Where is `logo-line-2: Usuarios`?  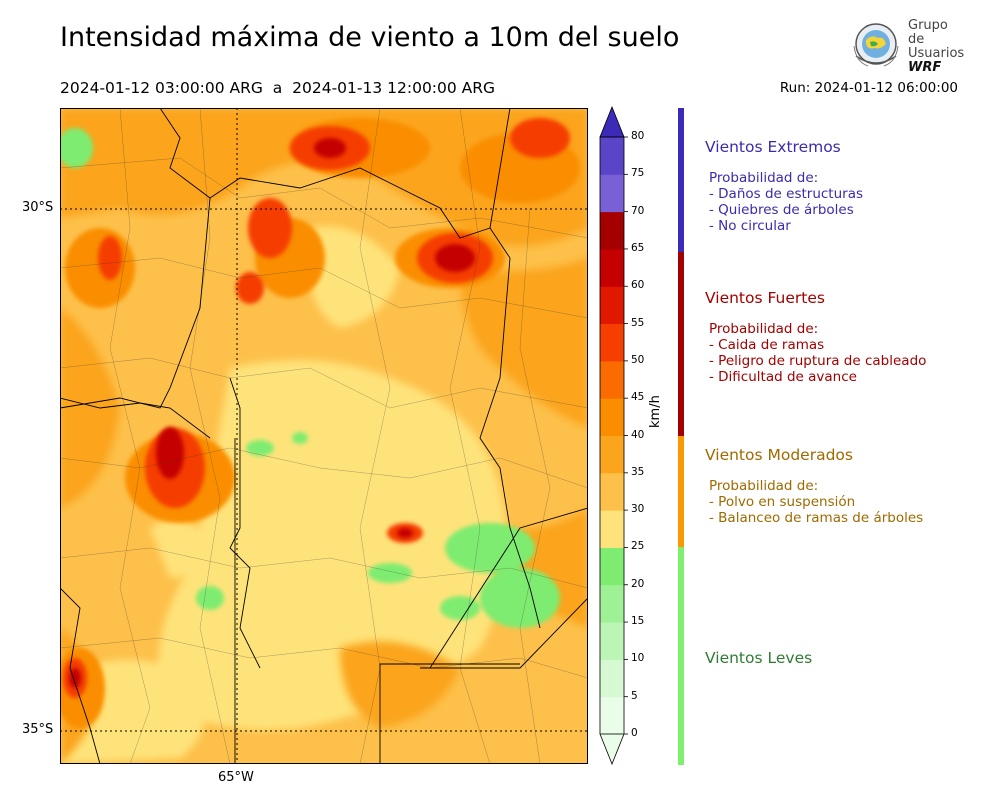
logo-line-2: Usuarios is located at coordinates (936, 53).